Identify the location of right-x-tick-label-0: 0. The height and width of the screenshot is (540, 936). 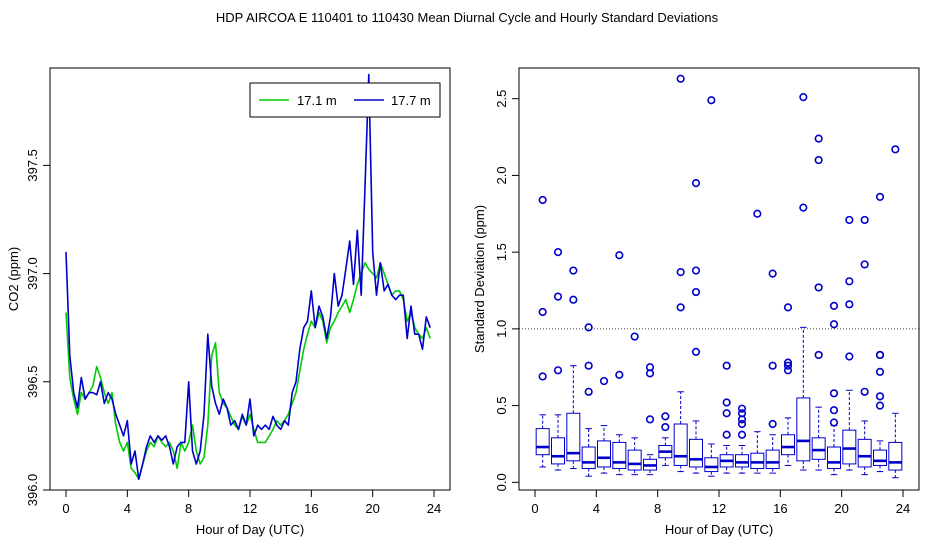
(534, 508).